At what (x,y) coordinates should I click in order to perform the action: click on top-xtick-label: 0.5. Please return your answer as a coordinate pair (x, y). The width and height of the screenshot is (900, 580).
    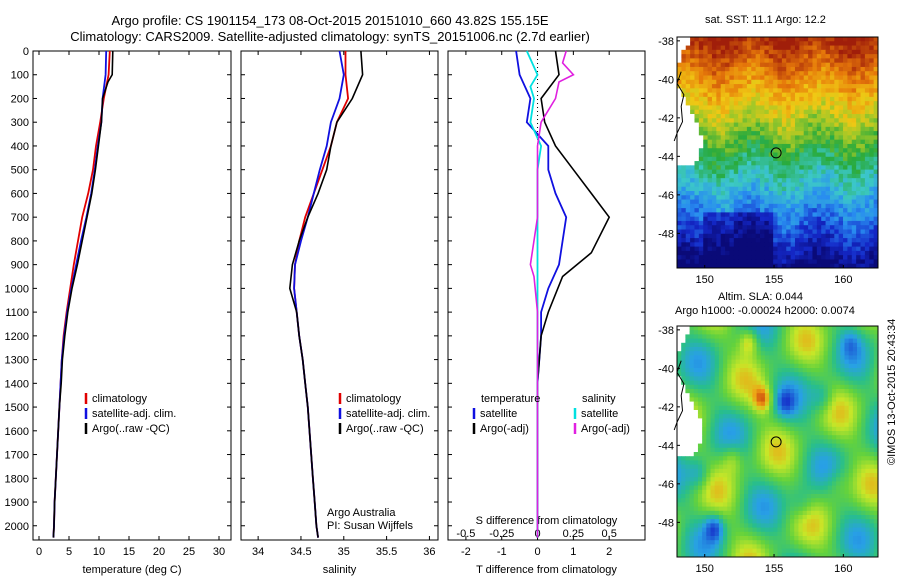
    Looking at the image, I should click on (609, 534).